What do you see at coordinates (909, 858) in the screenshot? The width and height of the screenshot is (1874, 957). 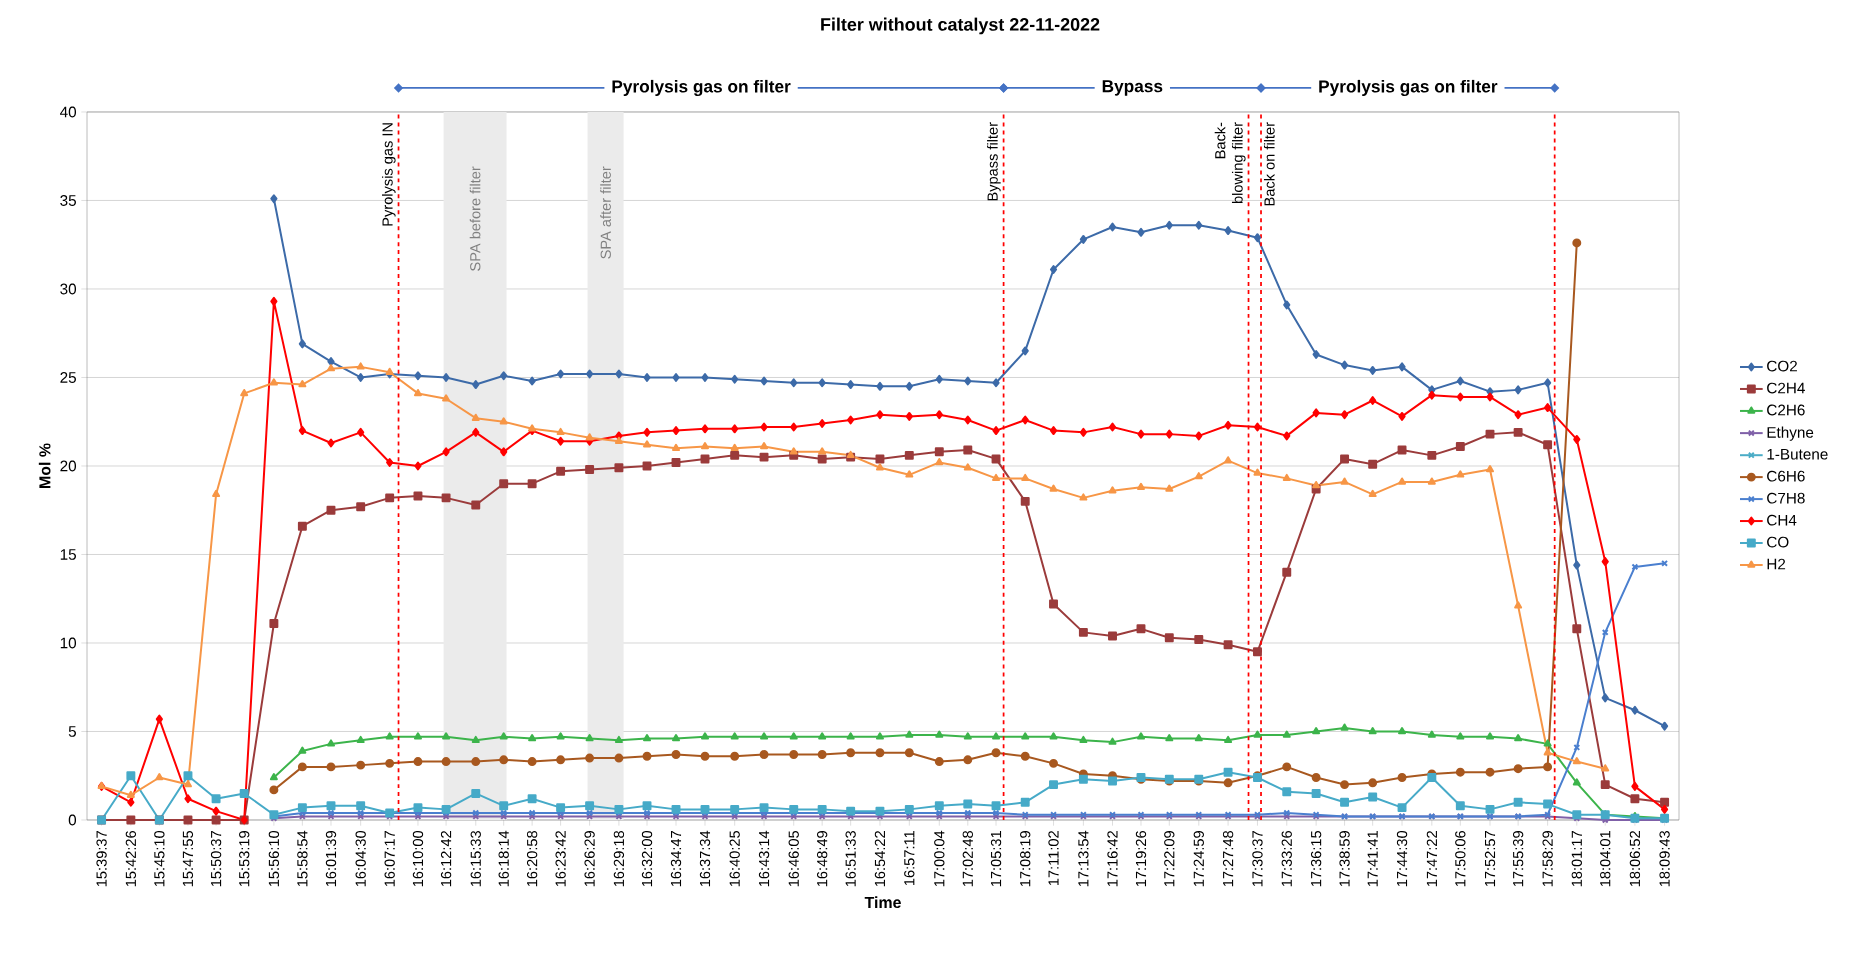 I see `x-tick-label: 16:57:11` at bounding box center [909, 858].